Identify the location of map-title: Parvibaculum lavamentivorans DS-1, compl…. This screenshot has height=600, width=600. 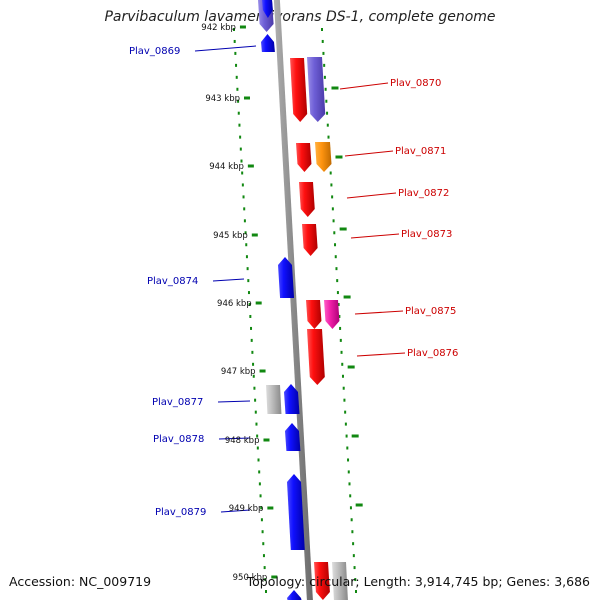
(300, 17).